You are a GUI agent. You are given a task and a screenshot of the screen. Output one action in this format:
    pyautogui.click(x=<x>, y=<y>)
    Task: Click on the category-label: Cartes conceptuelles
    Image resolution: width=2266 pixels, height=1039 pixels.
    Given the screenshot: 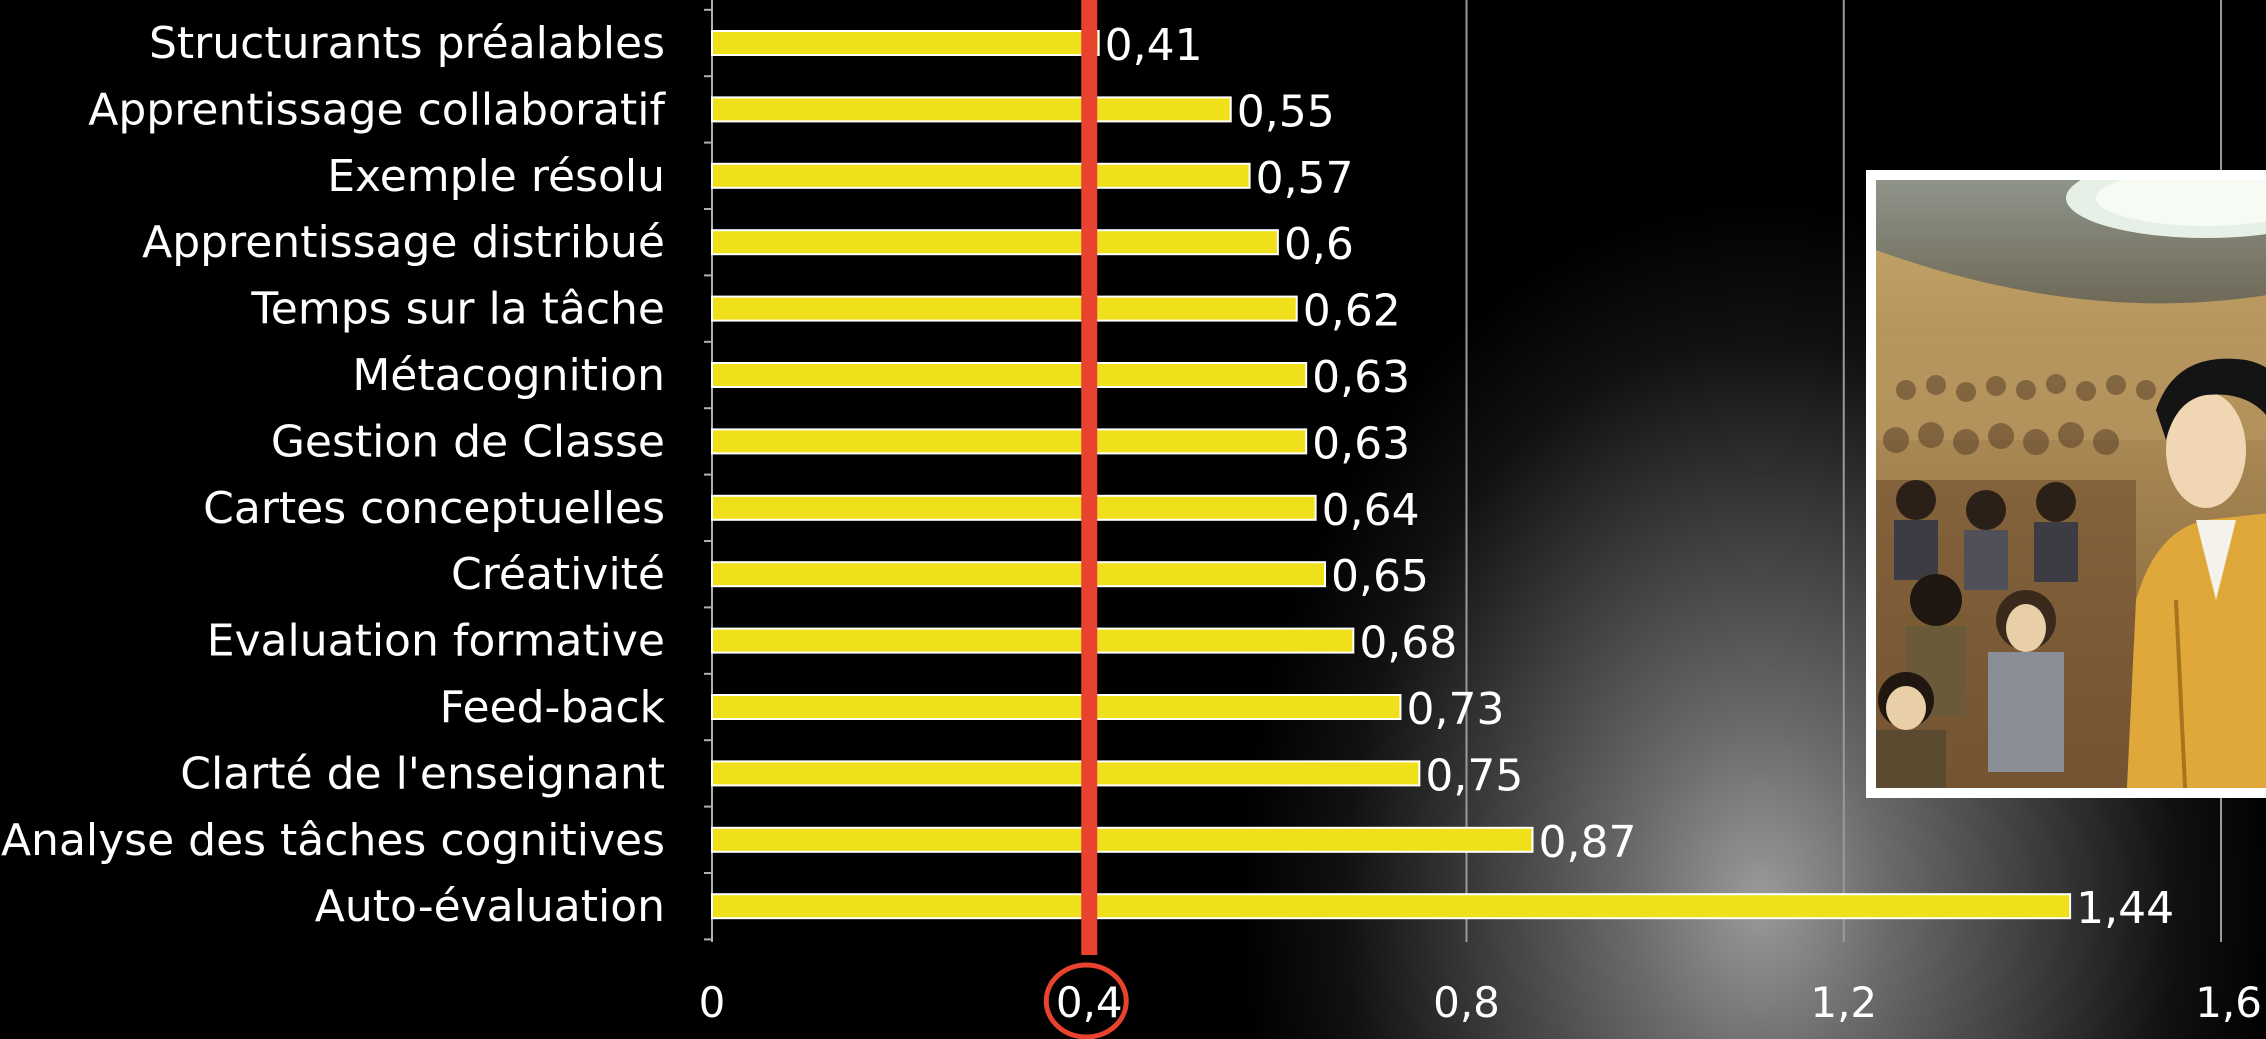 What is the action you would take?
    pyautogui.click(x=434, y=508)
    